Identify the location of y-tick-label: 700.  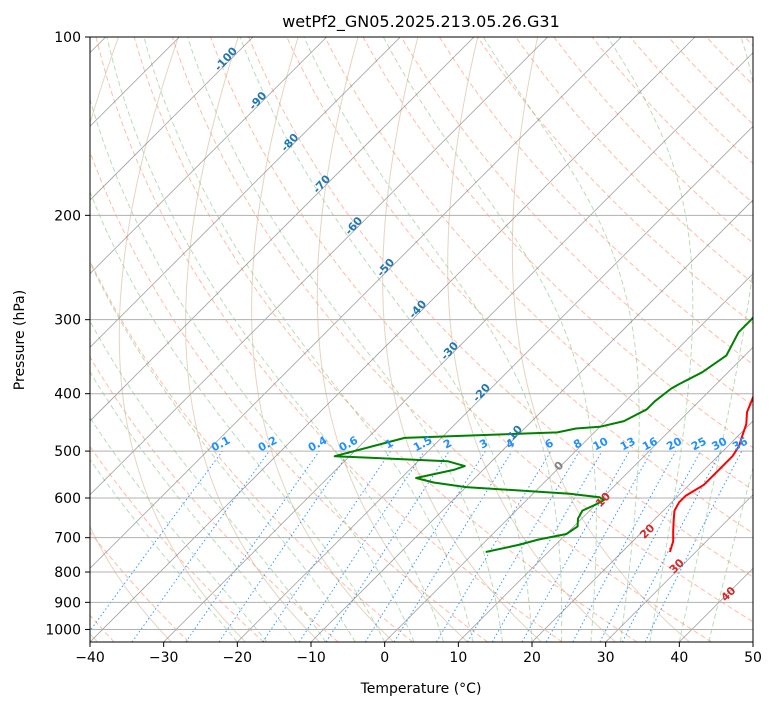
(67, 539).